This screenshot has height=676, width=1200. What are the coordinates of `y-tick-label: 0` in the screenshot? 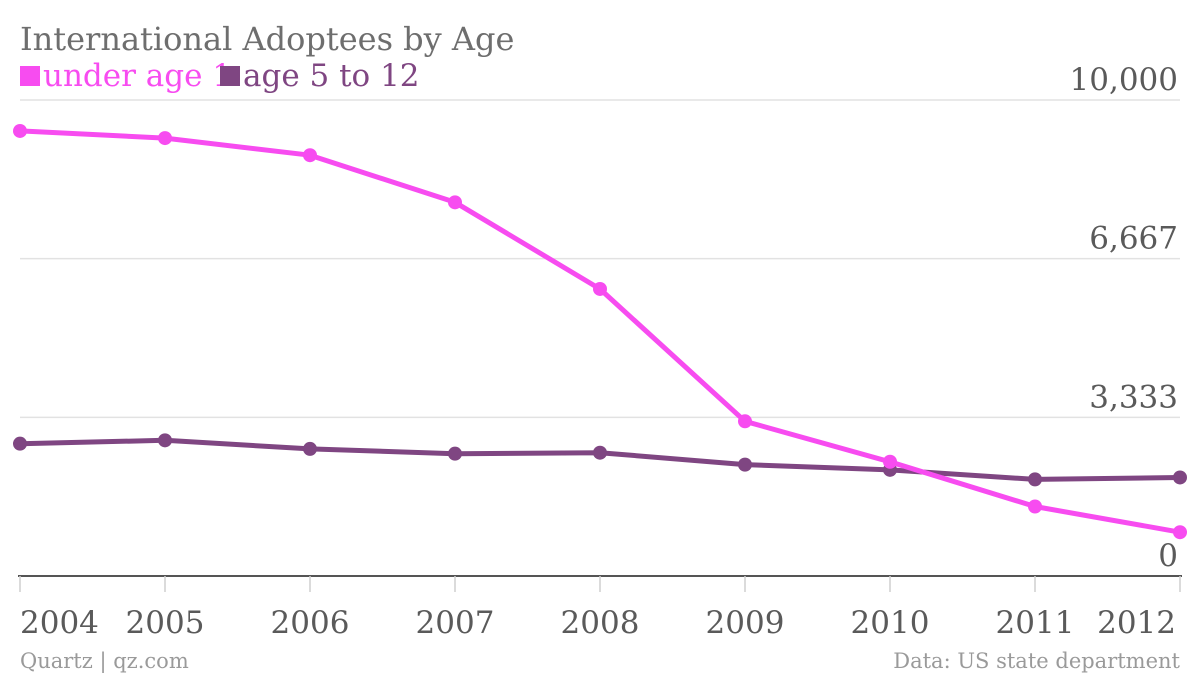 It's located at (1168, 556).